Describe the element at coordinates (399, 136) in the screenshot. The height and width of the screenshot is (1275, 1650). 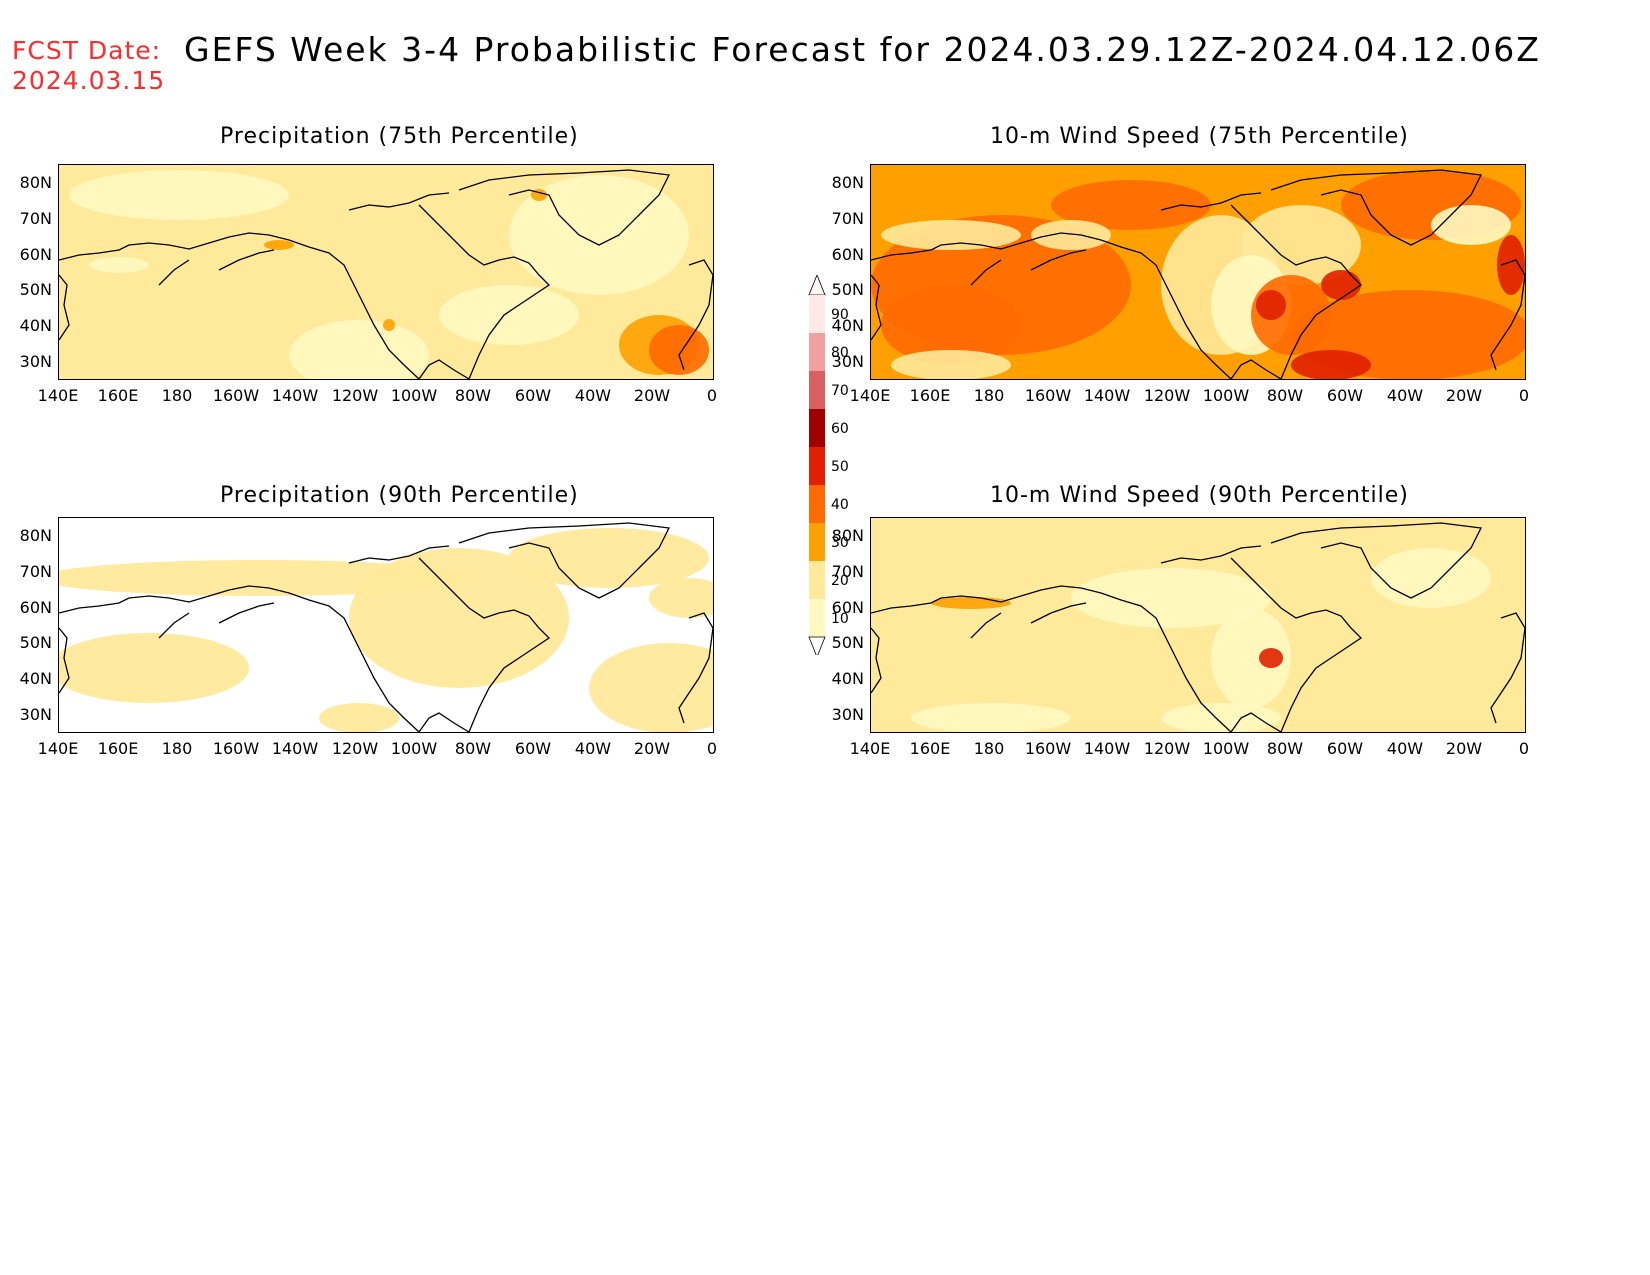
I see `panel-title: Precipitation (75th Percentile)` at that location.